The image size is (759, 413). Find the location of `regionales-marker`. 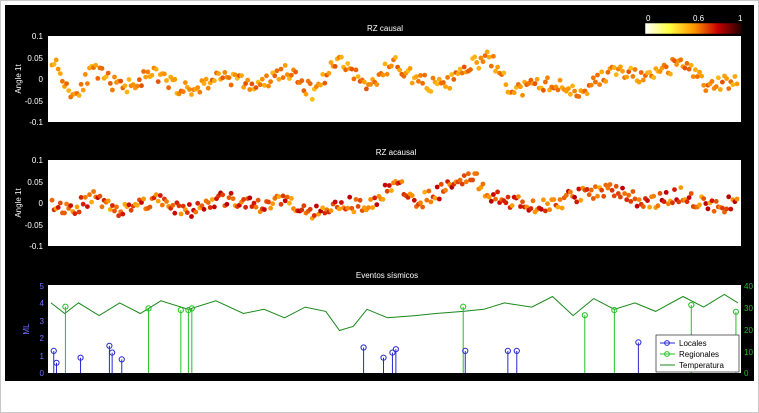

regionales-marker is located at coordinates (463, 306).